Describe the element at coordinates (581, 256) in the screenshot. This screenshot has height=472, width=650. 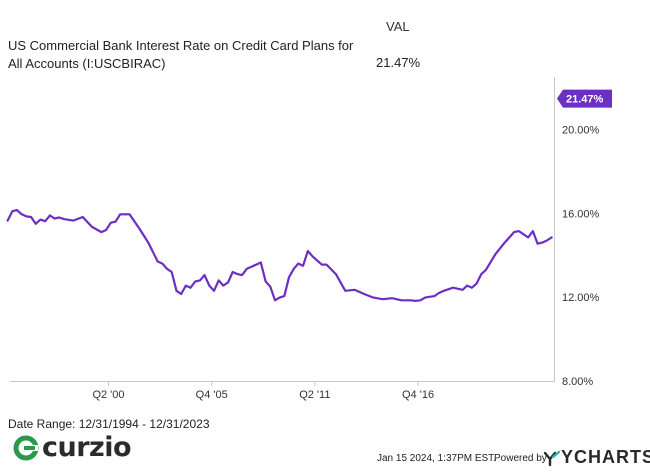
I see `y-axis-ticks: 8.00% 12.00% 16.00% 20.00%` at that location.